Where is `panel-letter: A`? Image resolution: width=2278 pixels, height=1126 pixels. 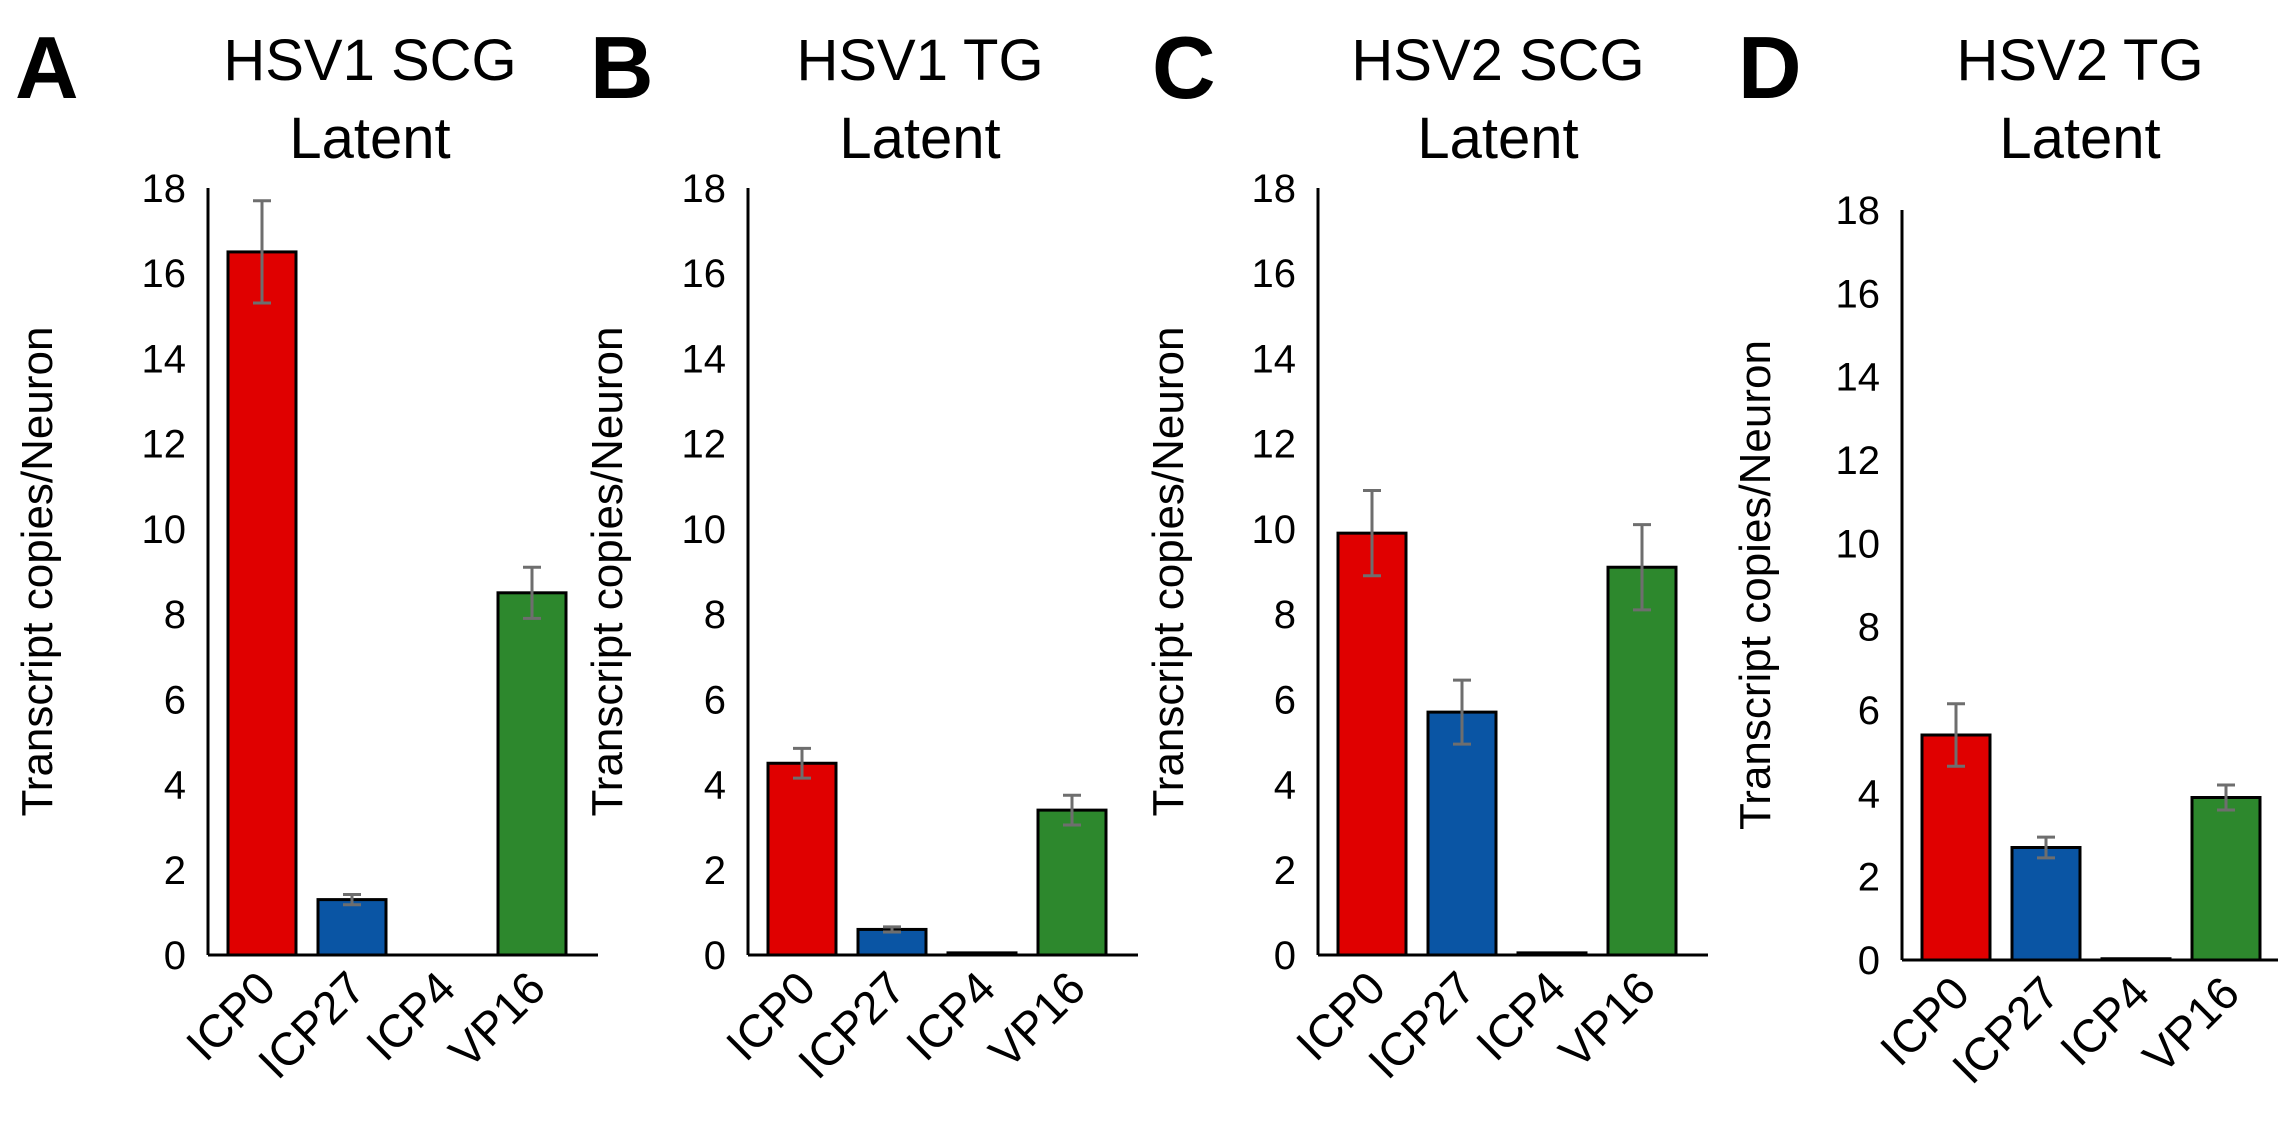 panel-letter: A is located at coordinates (47, 67).